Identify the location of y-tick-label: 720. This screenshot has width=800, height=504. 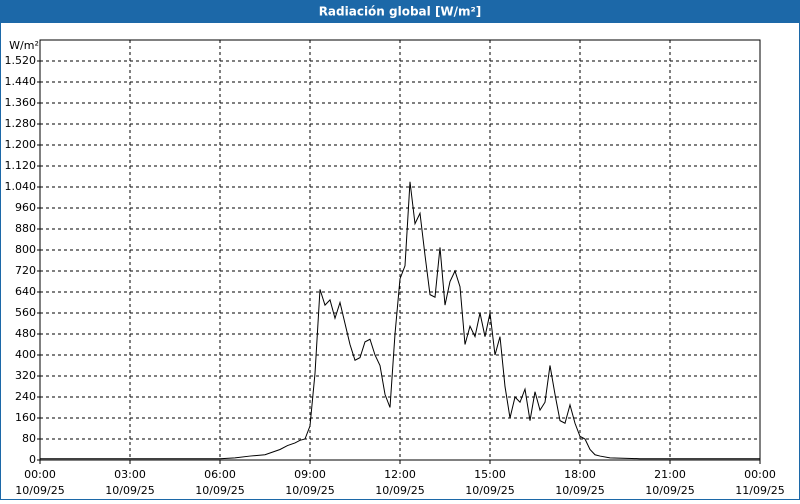
(25, 270).